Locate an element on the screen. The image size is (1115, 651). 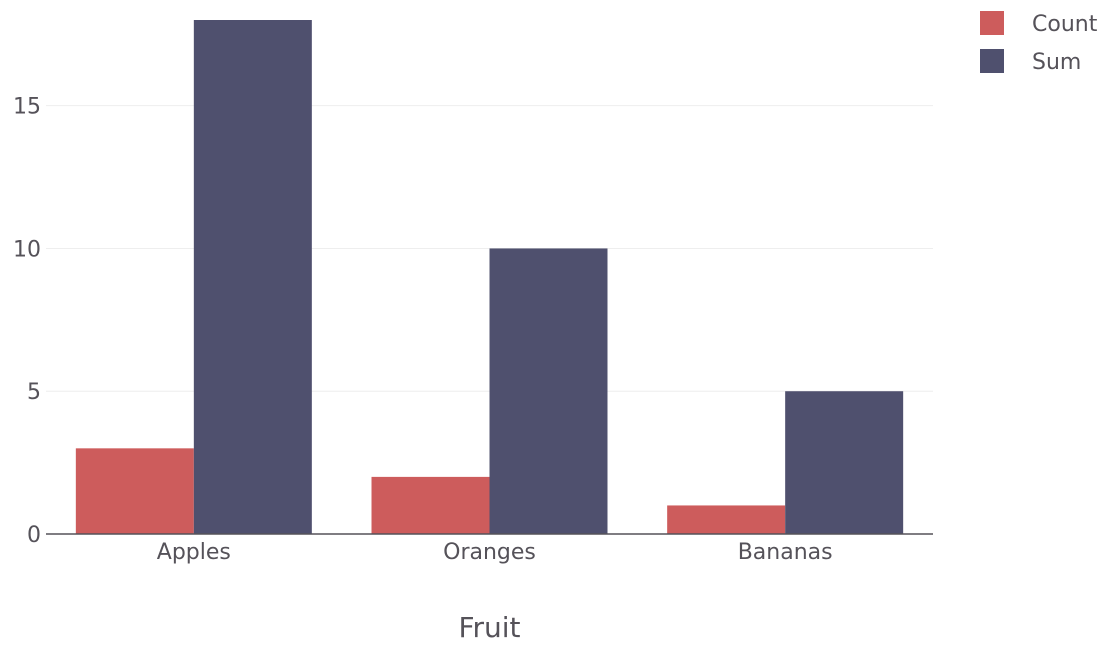
bar-sum-bananas is located at coordinates (844, 462).